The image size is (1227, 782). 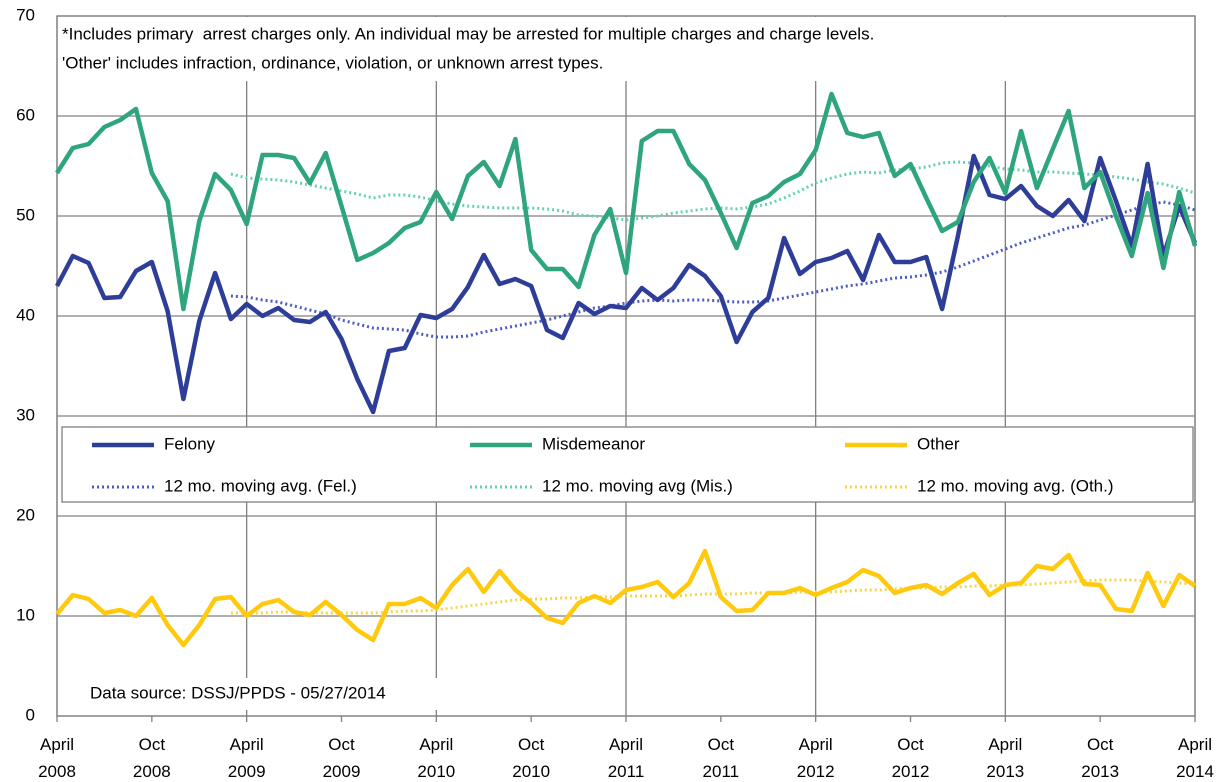 What do you see at coordinates (721, 758) in the screenshot?
I see `x-tick-label: Oct 2011` at bounding box center [721, 758].